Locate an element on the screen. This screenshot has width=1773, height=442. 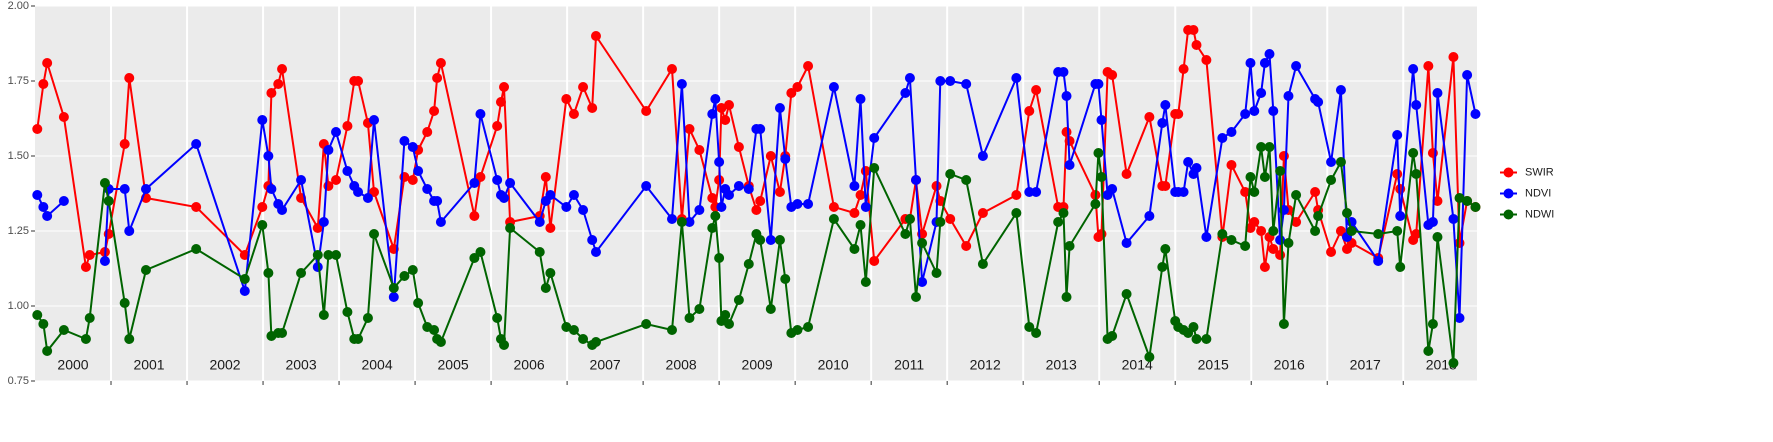
legend-label: NDWI is located at coordinates (1539, 214).